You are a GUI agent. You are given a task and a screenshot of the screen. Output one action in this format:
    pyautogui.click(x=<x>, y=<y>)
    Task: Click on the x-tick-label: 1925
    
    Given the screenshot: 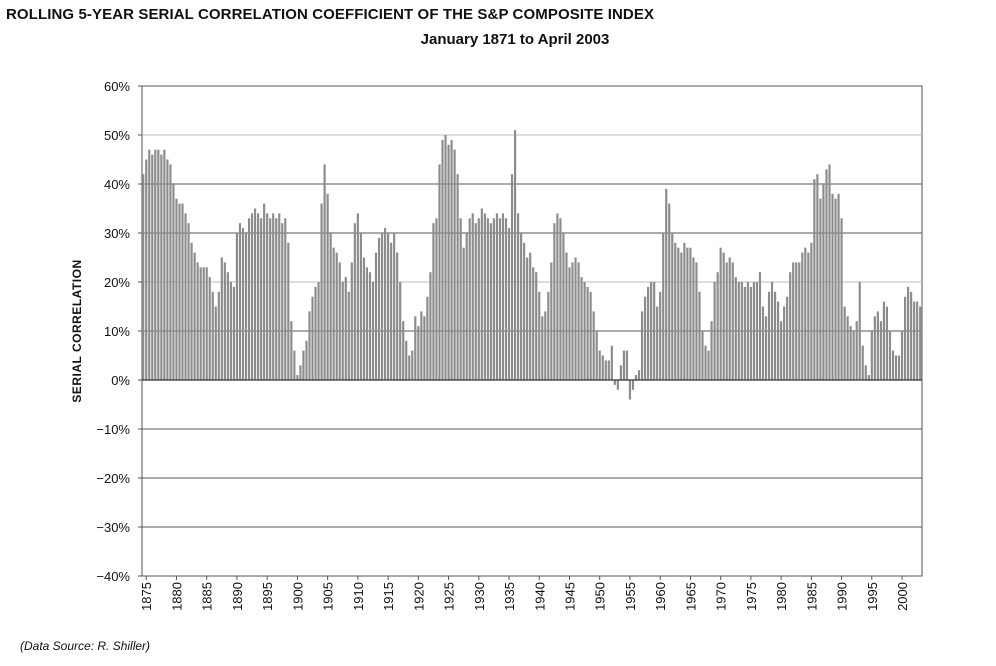 What is the action you would take?
    pyautogui.click(x=449, y=596)
    